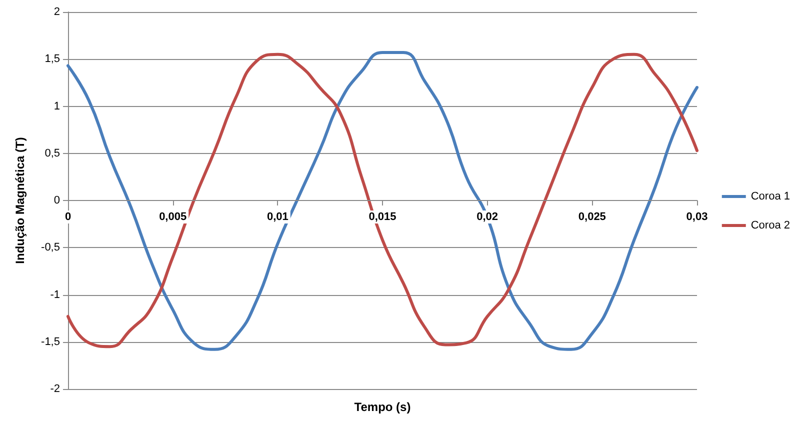  I want to click on x-tick-label: 0, so click(68, 217).